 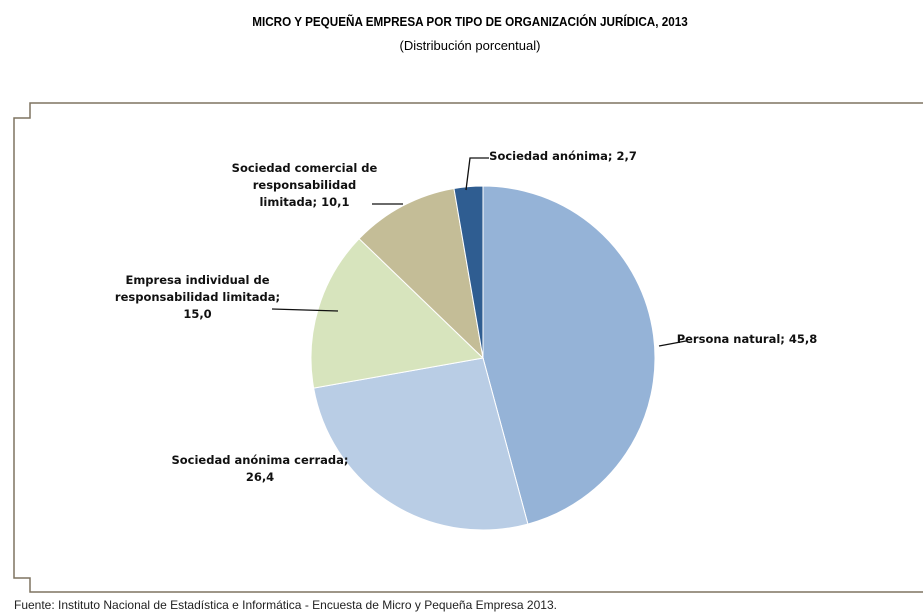 What do you see at coordinates (730, 339) in the screenshot?
I see `category-label: Persona natural;` at bounding box center [730, 339].